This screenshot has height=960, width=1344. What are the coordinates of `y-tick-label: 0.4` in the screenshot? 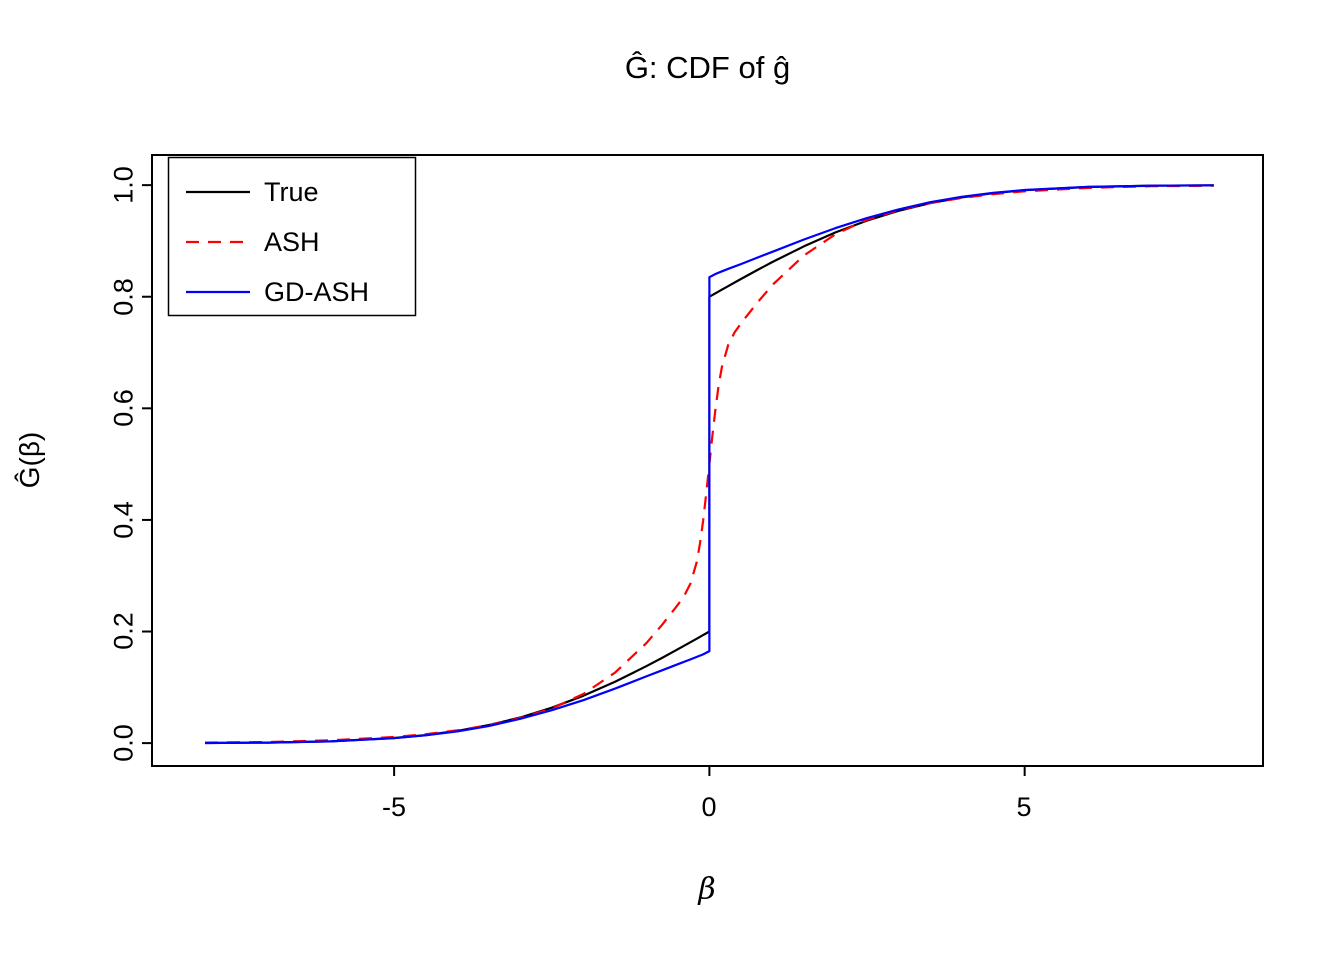 It's located at (123, 520).